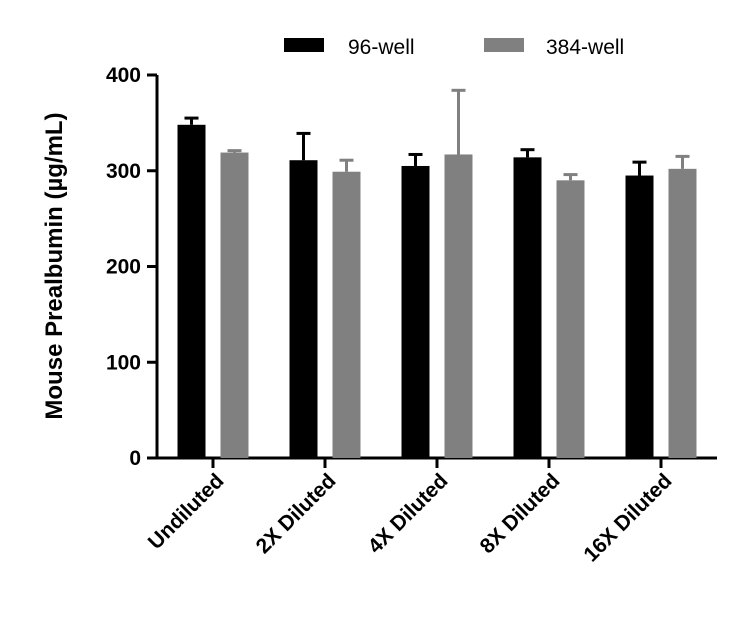 This screenshot has width=750, height=633. I want to click on bar-96-well-16x-diluted, so click(639, 316).